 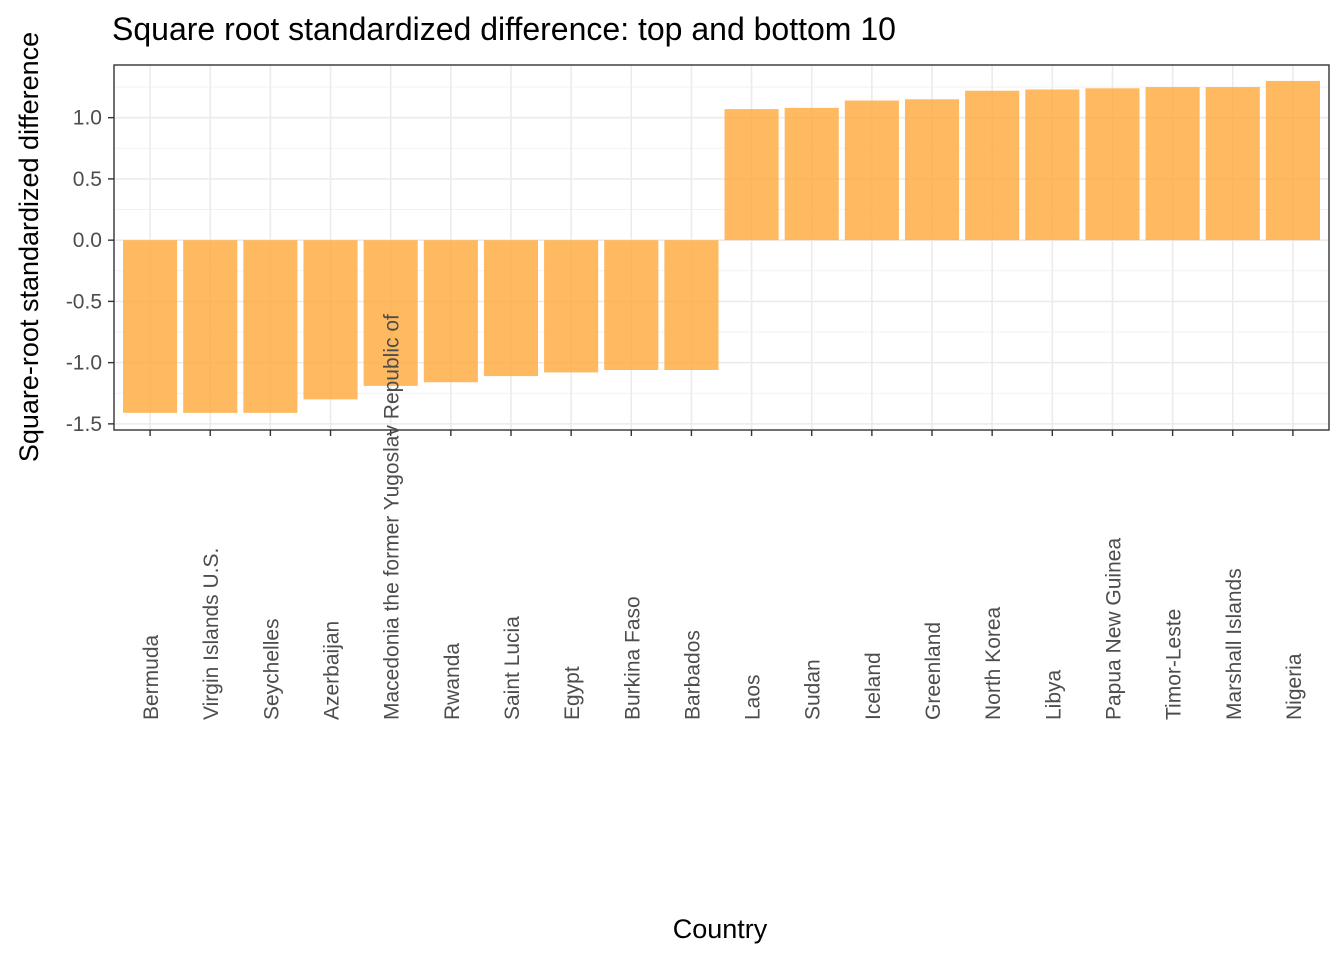 I want to click on x-tick-label: Greenland, so click(x=933, y=671).